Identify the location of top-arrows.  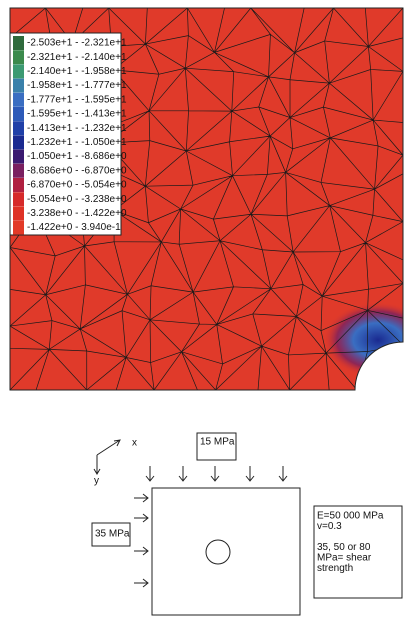
(216, 474).